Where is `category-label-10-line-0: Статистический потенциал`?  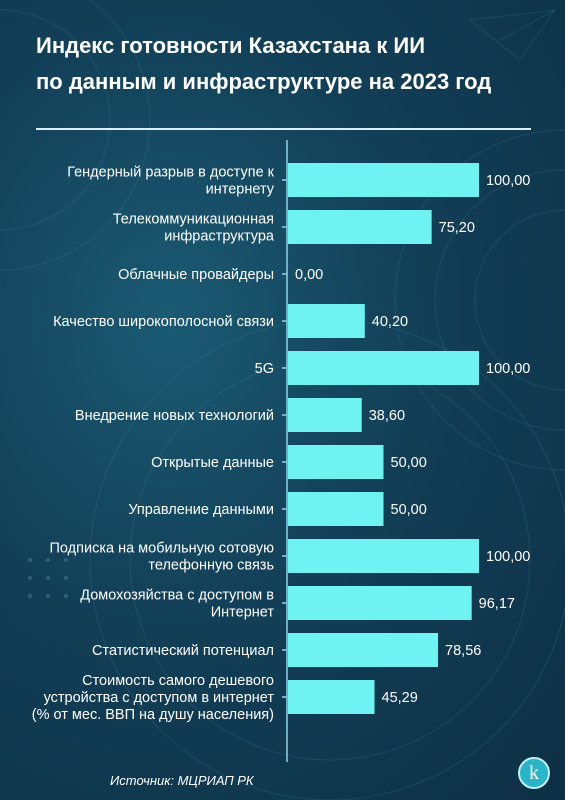 category-label-10-line-0: Статистический потенциал is located at coordinates (183, 651).